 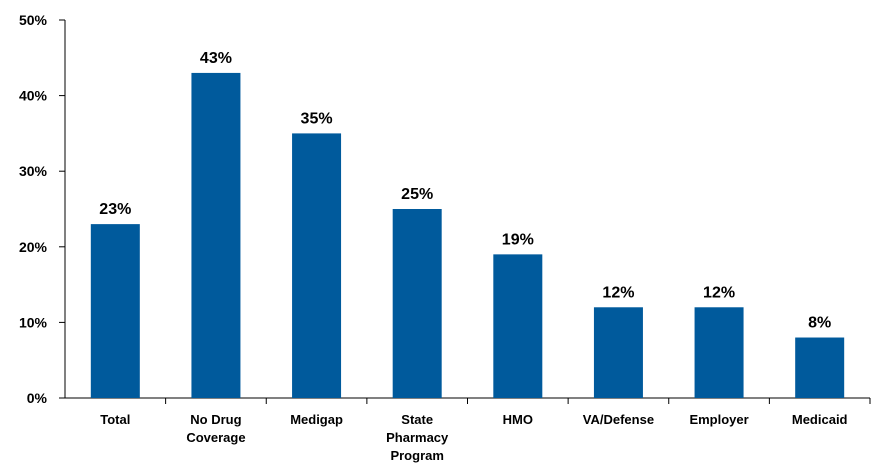 I want to click on x-tick-label: Coverage, so click(x=215, y=437).